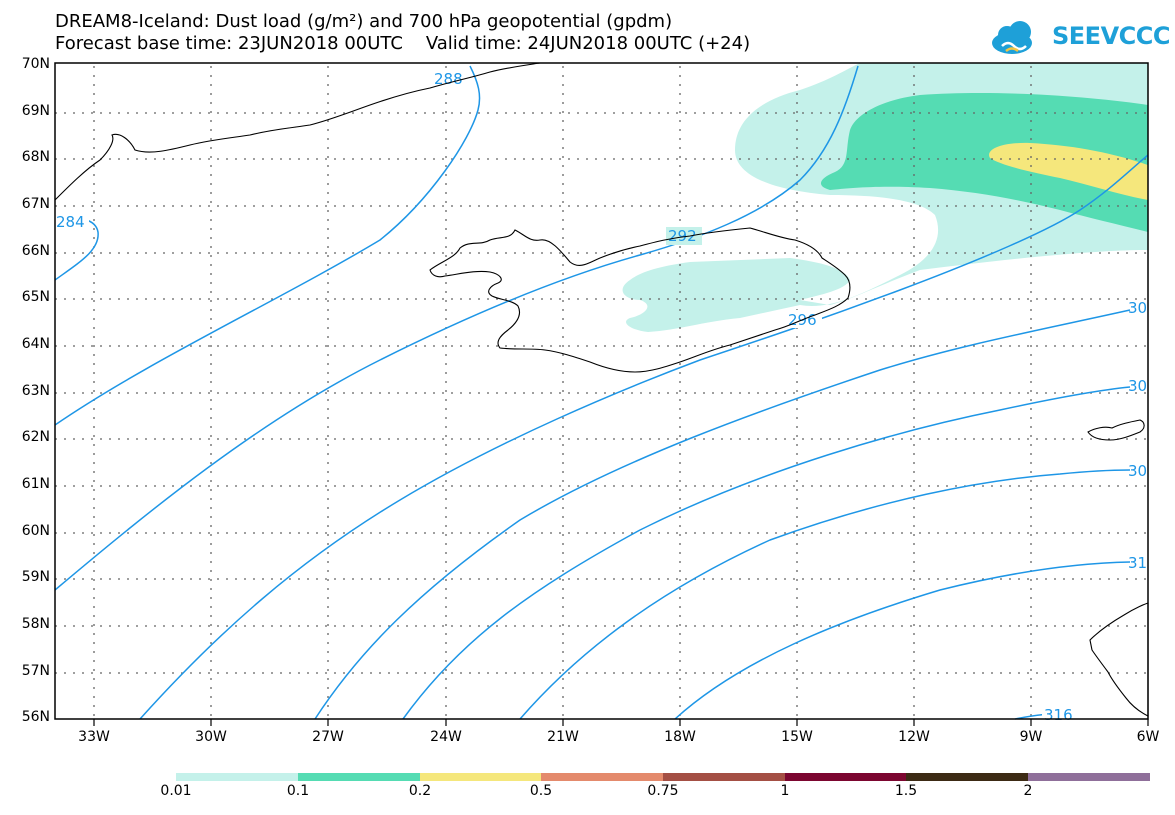 This screenshot has height=815, width=1175. What do you see at coordinates (663, 791) in the screenshot?
I see `colorbar-label: 0.75` at bounding box center [663, 791].